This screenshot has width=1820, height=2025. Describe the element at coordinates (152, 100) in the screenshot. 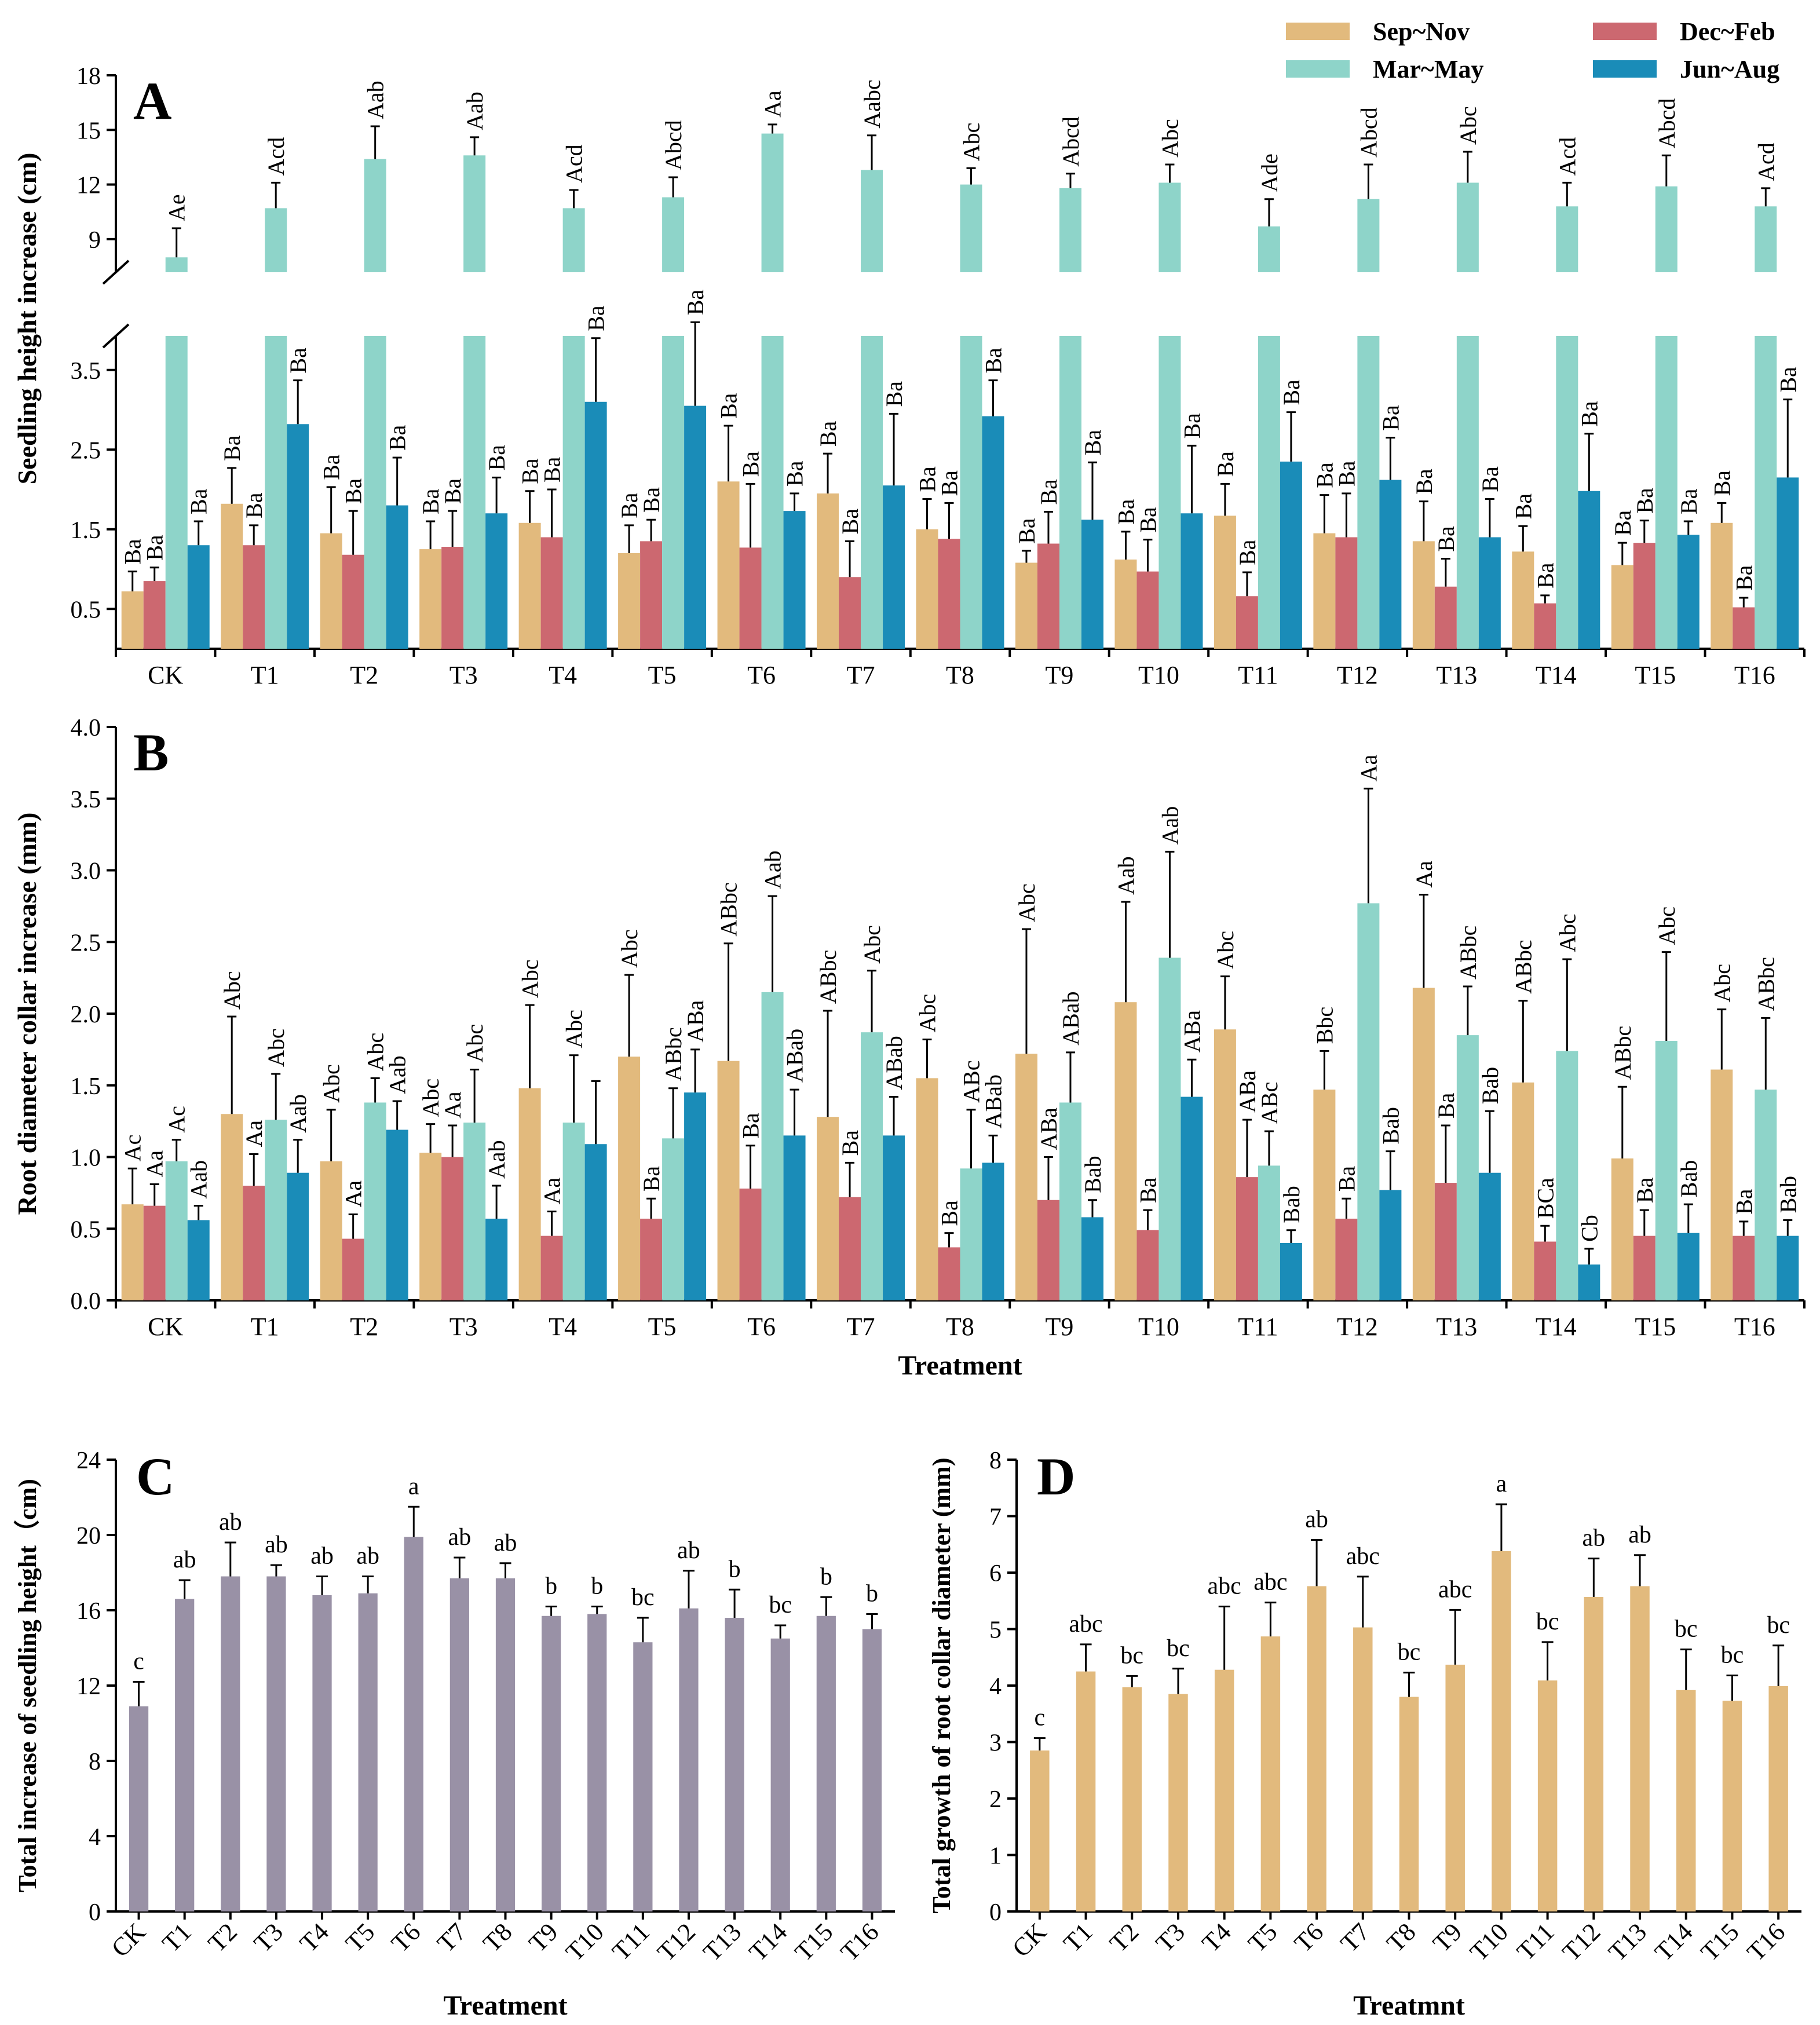

I see `panel-letter: A` at that location.